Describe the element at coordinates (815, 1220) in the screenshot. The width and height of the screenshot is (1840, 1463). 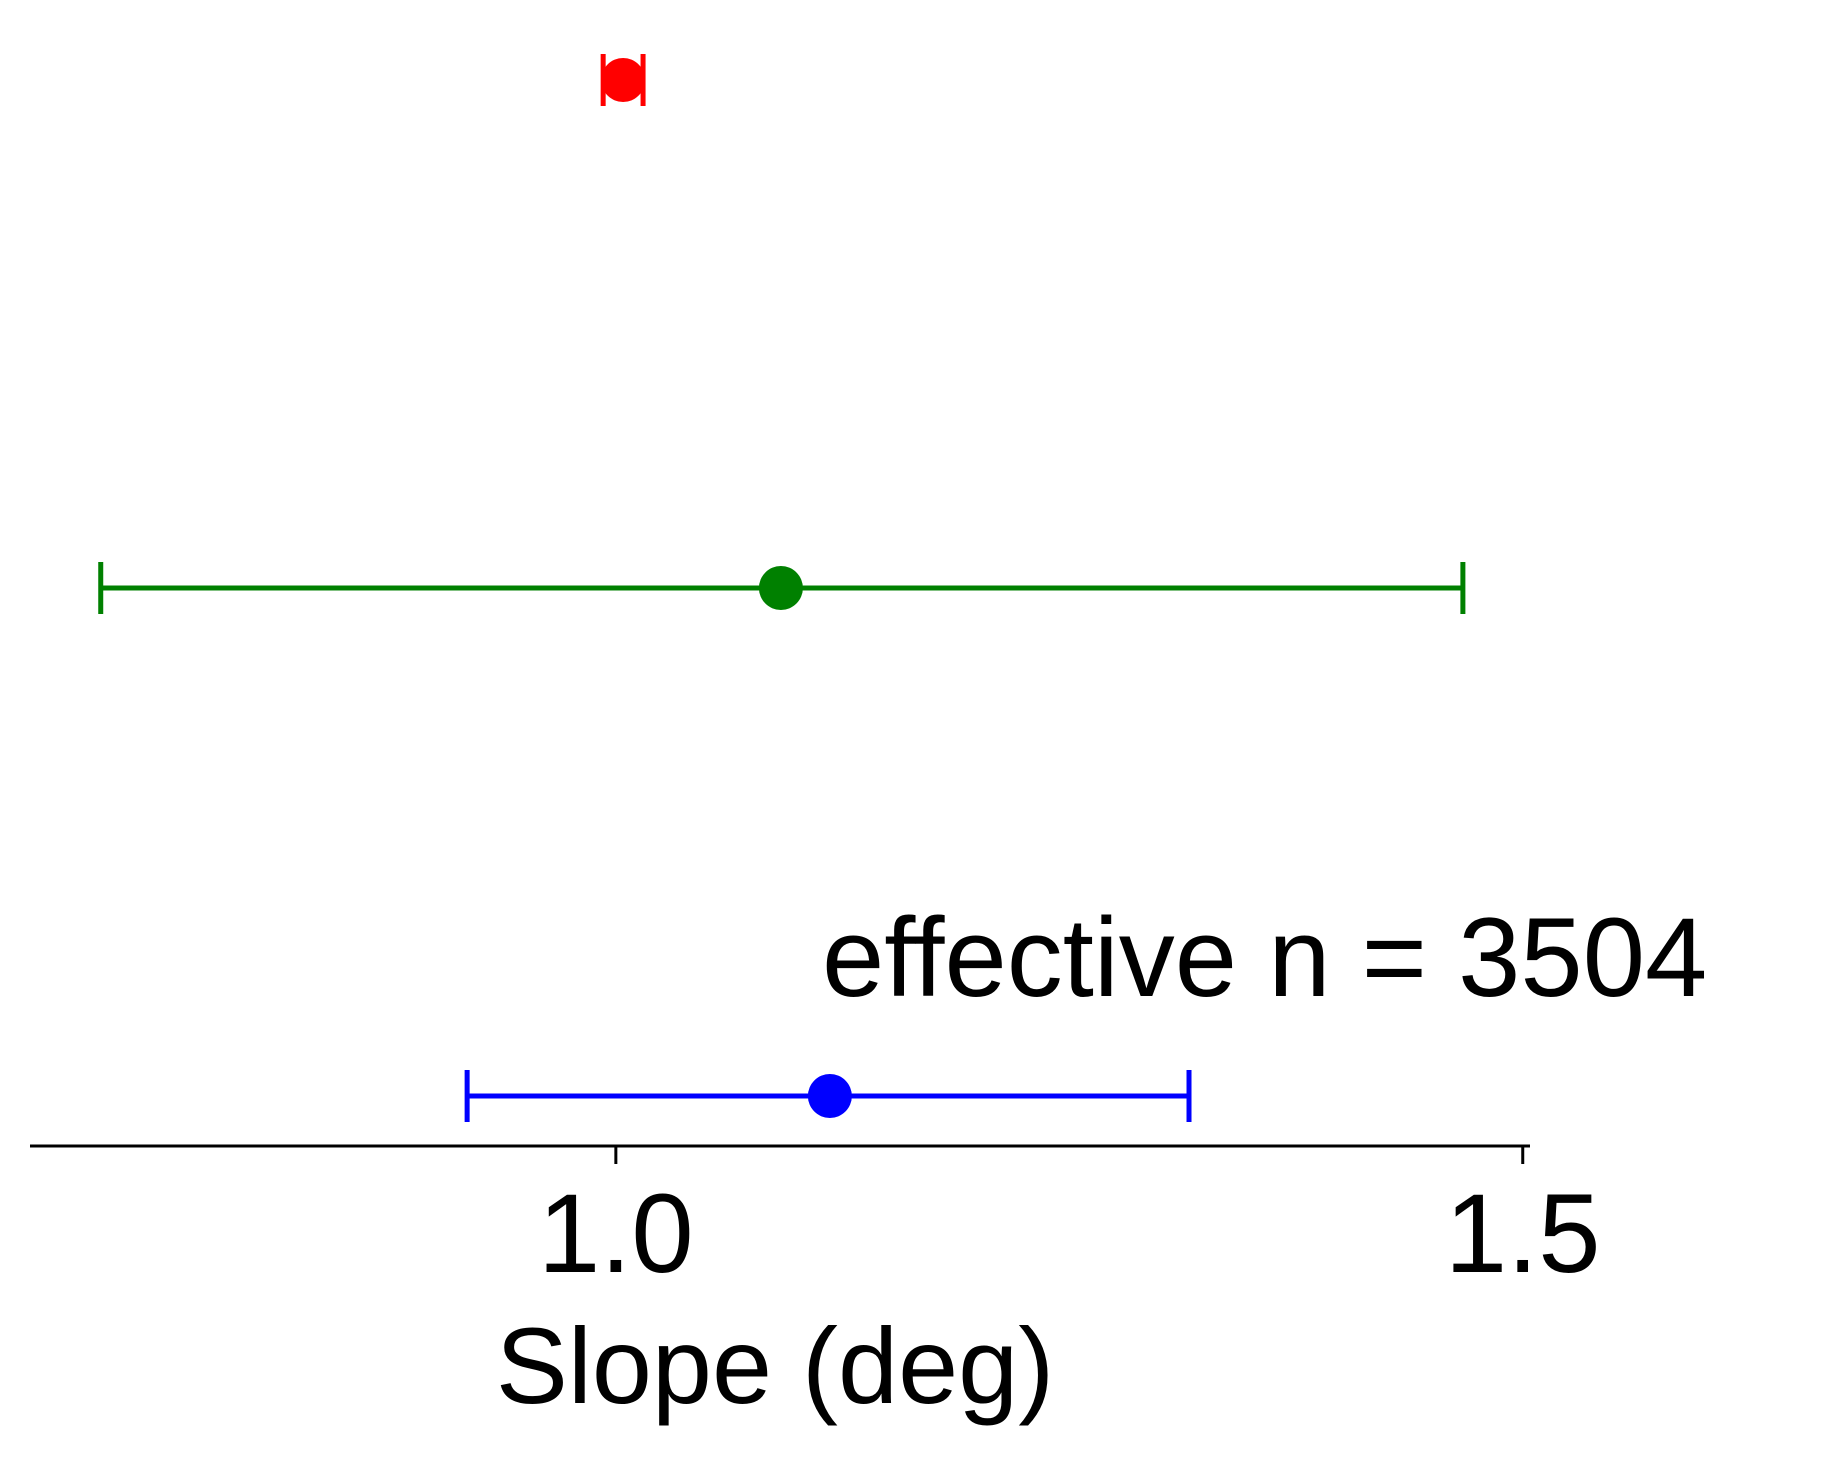
I see `x-axis: 1.0 1.5` at that location.